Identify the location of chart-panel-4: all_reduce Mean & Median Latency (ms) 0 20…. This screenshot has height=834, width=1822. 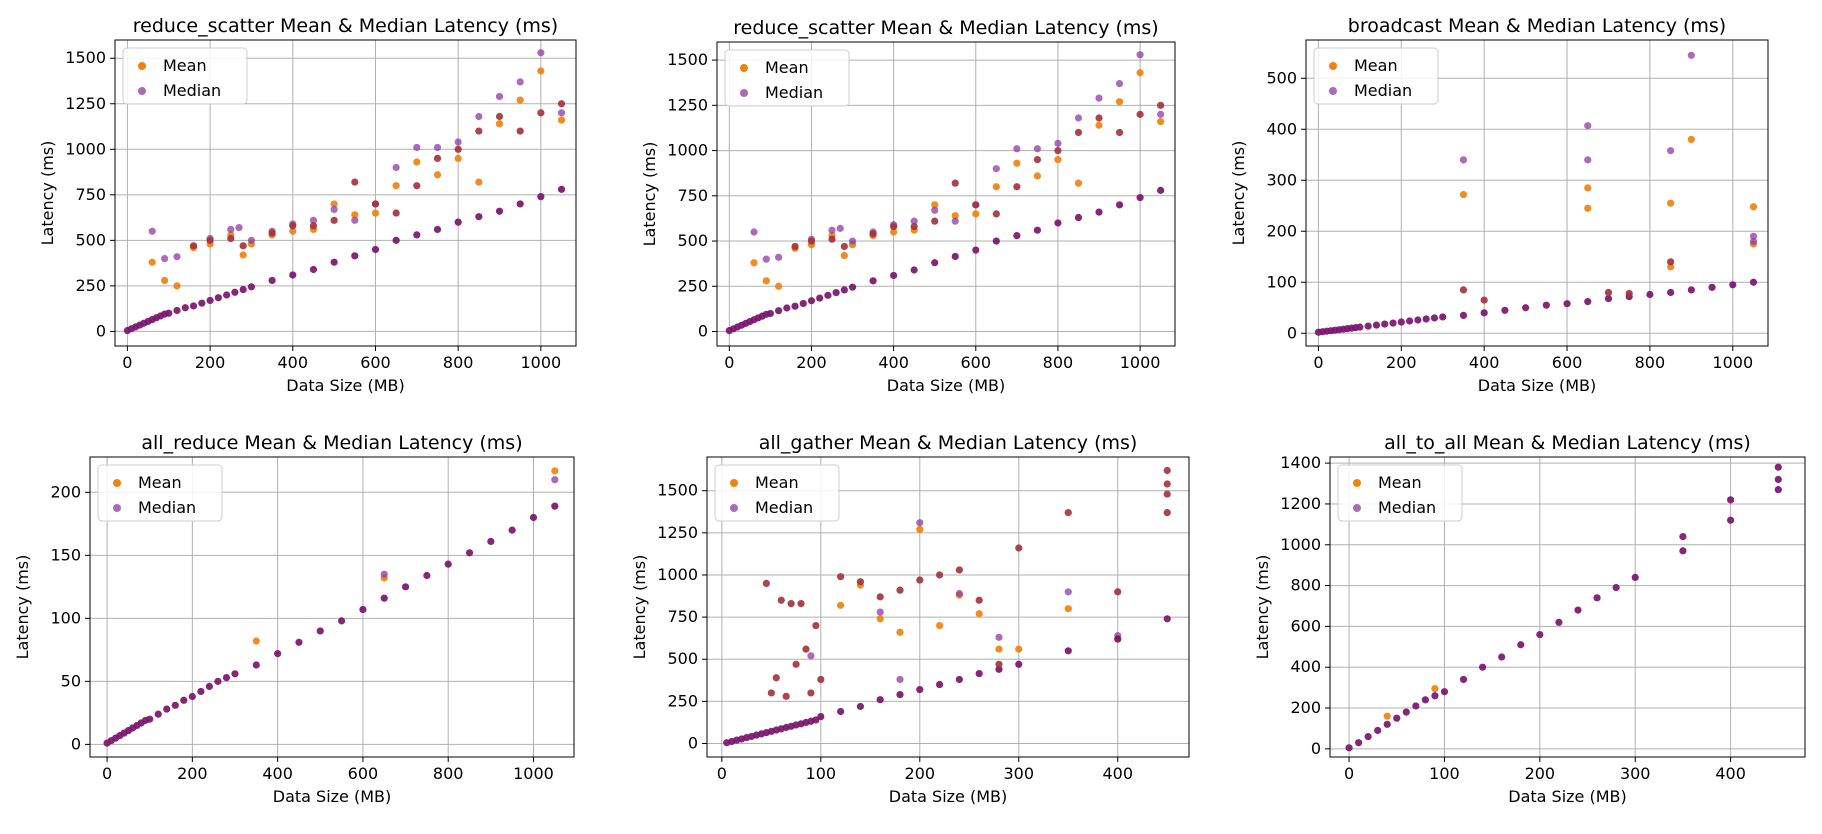
(294, 619).